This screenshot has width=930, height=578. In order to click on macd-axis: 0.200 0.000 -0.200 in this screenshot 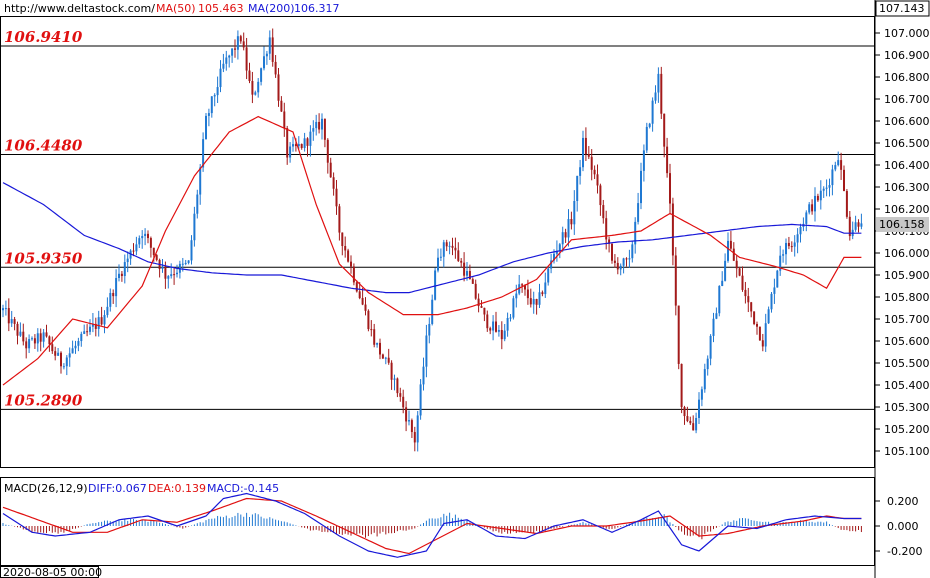, I will do `click(898, 526)`.